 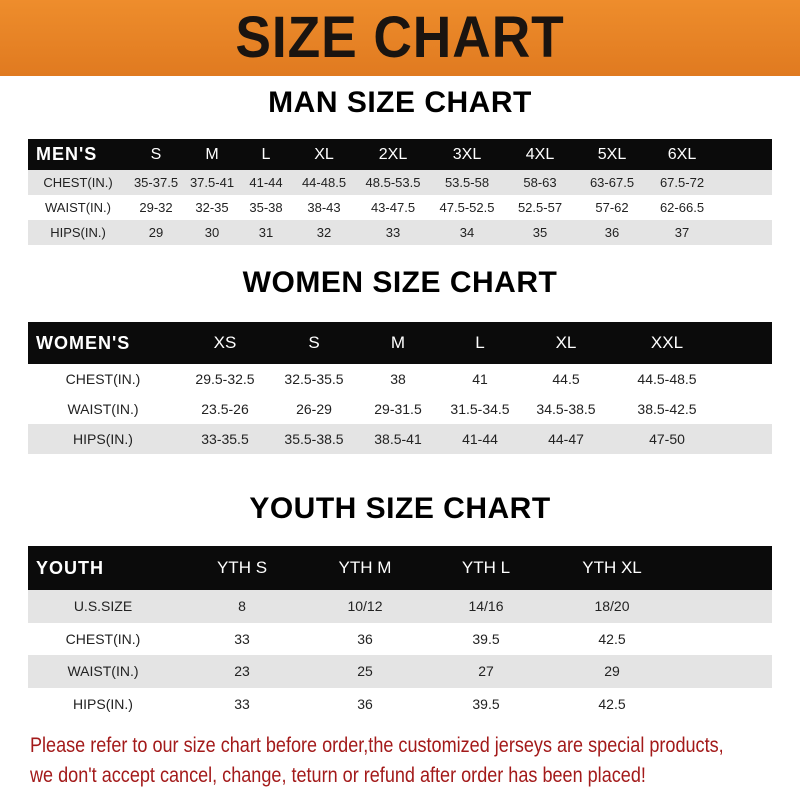 I want to click on measurement-label: U.S.SIZE, so click(x=103, y=606).